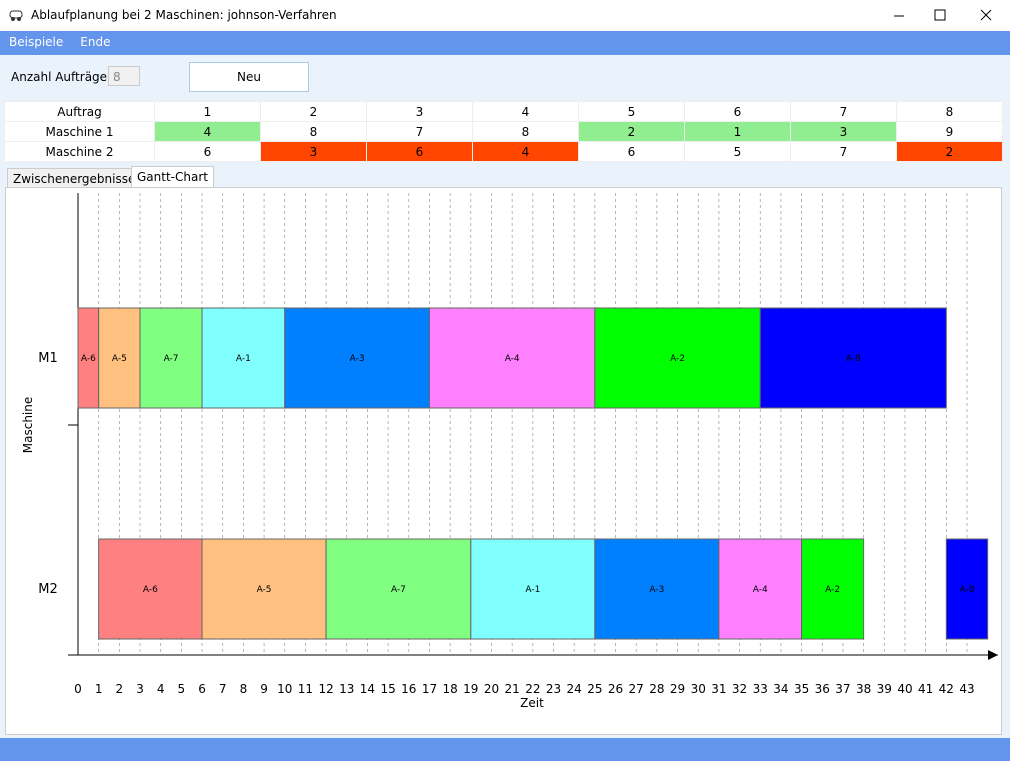 The image size is (1010, 761). I want to click on status-bar, so click(505, 749).